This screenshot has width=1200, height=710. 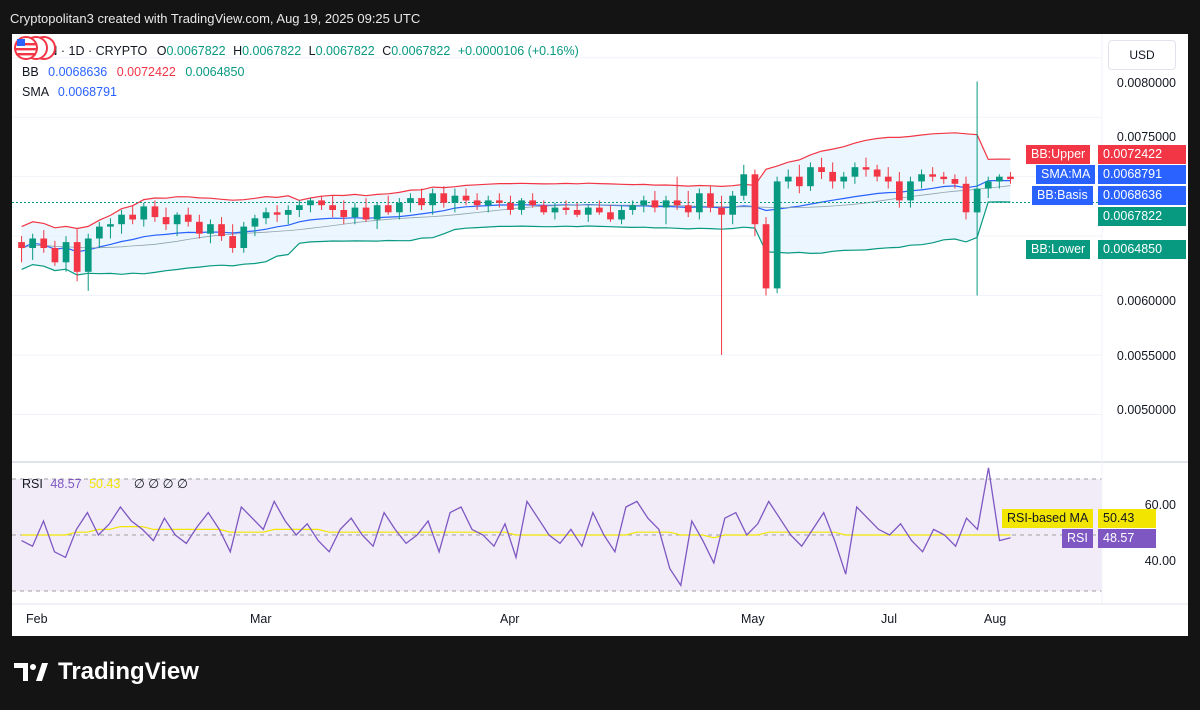 I want to click on sma-legend: SMA 0.0068791, so click(x=69, y=92).